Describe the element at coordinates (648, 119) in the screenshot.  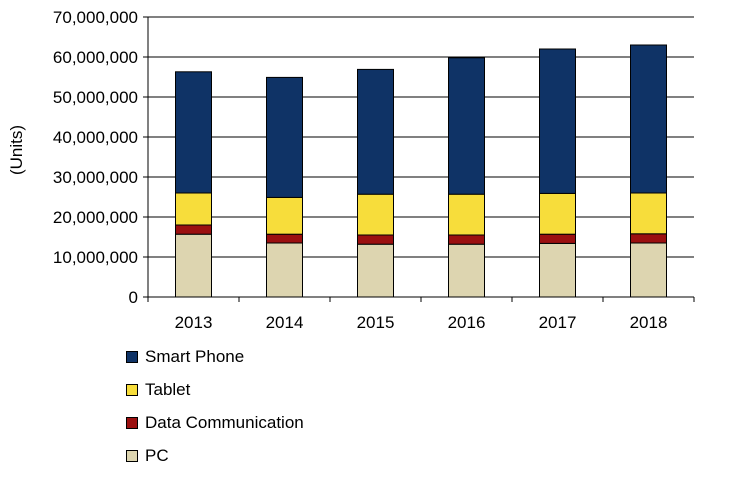
I see `bar-smart-phone-2018` at that location.